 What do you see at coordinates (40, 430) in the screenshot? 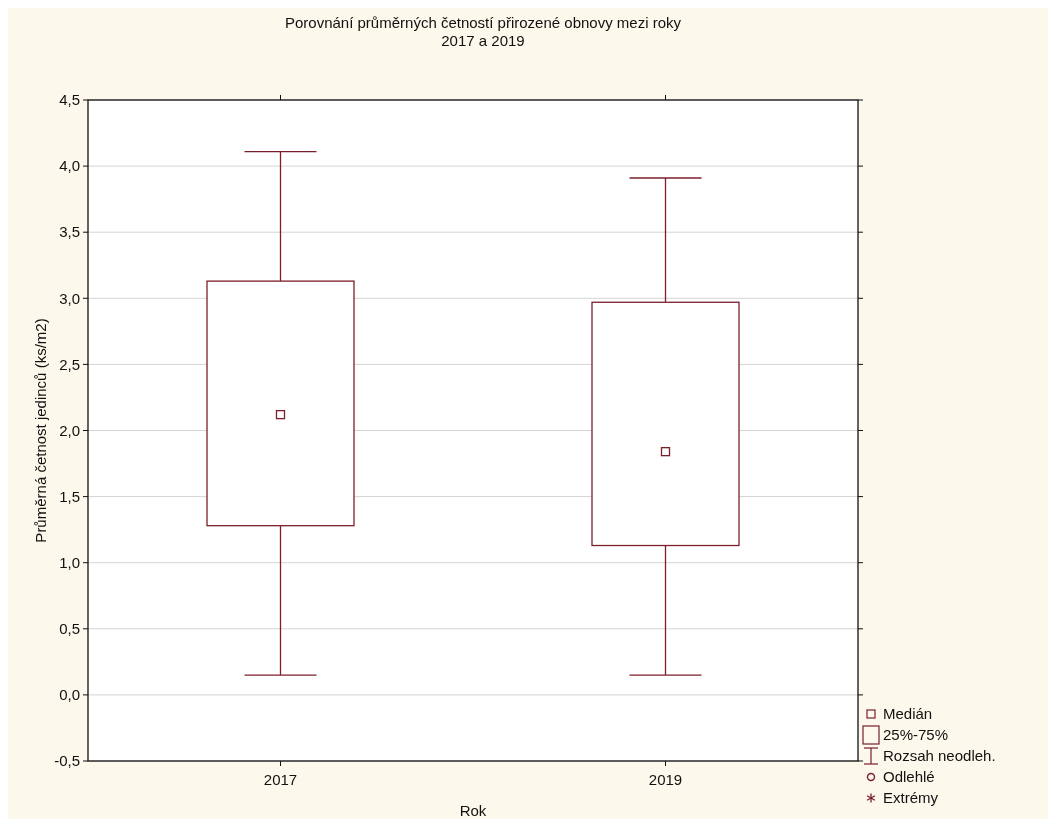
I see `y-axis-title: Průměrná četnost jedinců (ks/m2)` at bounding box center [40, 430].